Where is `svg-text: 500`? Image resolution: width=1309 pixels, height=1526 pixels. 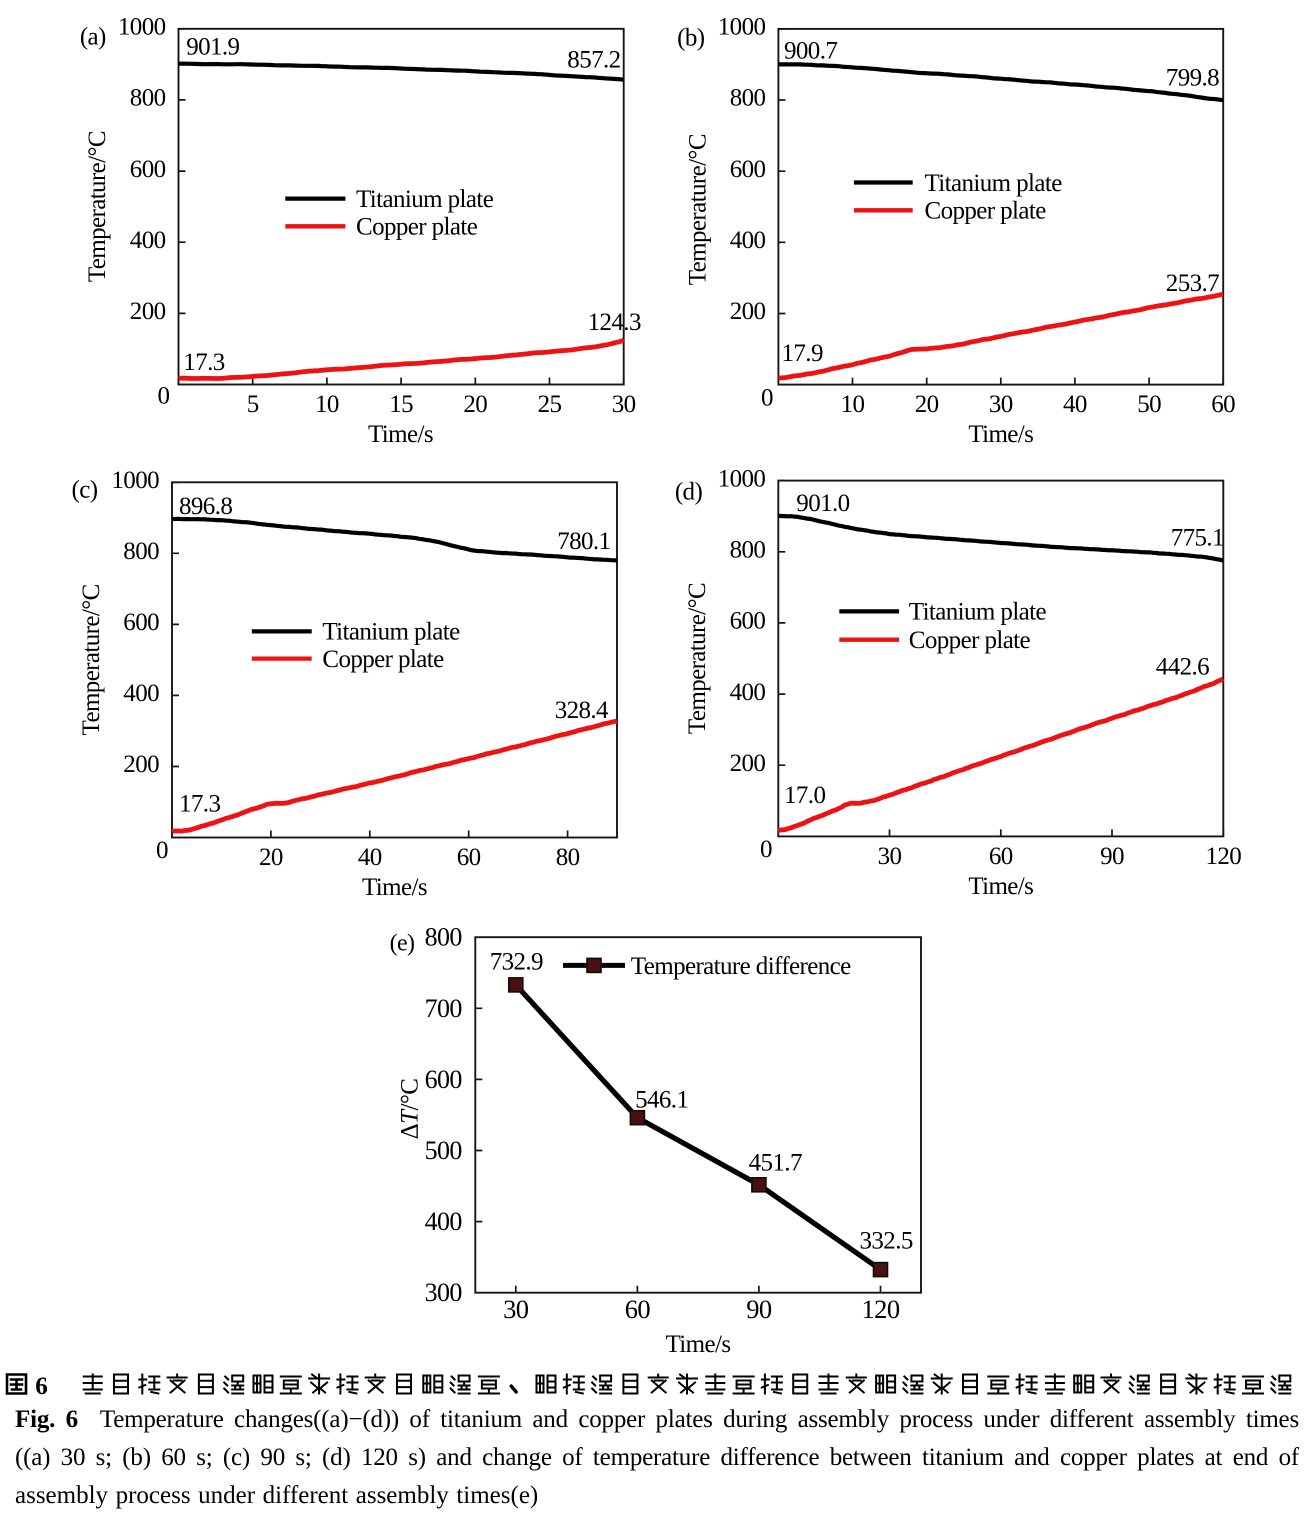
svg-text: 500 is located at coordinates (444, 1150).